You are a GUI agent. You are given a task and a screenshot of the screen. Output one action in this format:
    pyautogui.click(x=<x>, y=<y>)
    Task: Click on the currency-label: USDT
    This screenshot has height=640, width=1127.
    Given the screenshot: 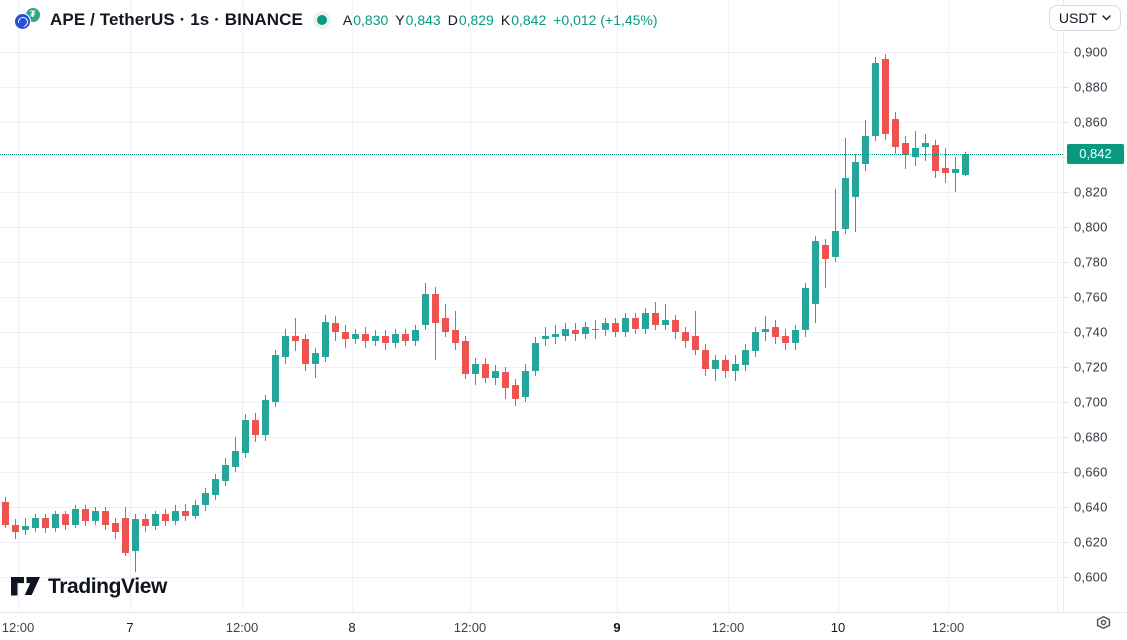 What is the action you would take?
    pyautogui.click(x=1077, y=18)
    